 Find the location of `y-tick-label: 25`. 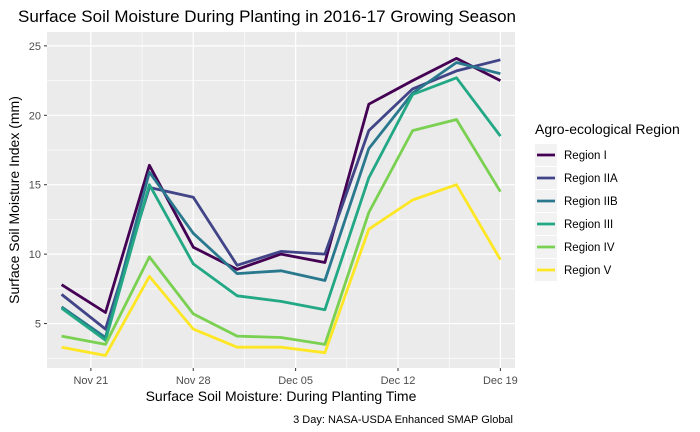

y-tick-label: 25 is located at coordinates (35, 47).